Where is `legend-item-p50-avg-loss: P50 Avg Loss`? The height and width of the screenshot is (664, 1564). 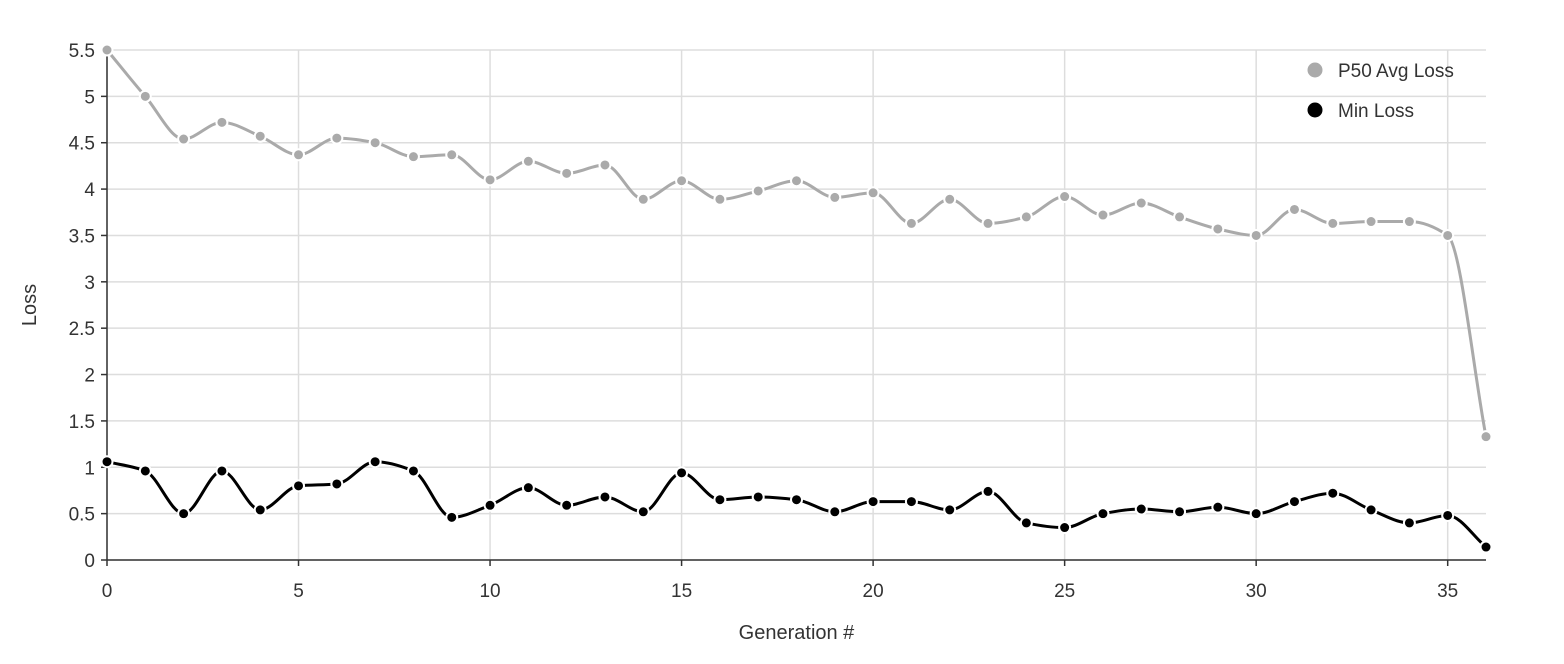
legend-item-p50-avg-loss: P50 Avg Loss is located at coordinates (1380, 71).